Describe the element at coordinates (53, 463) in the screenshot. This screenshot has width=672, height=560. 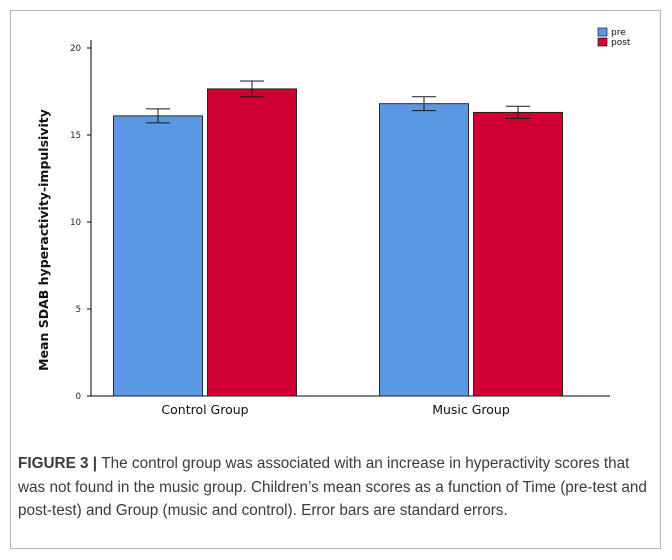
I see `figure-label: FIGURE 3` at that location.